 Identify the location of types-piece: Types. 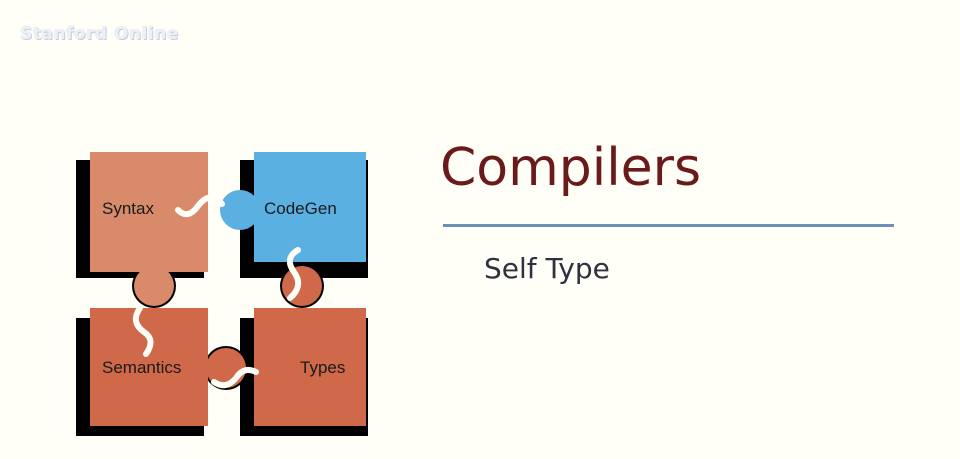
(310, 346).